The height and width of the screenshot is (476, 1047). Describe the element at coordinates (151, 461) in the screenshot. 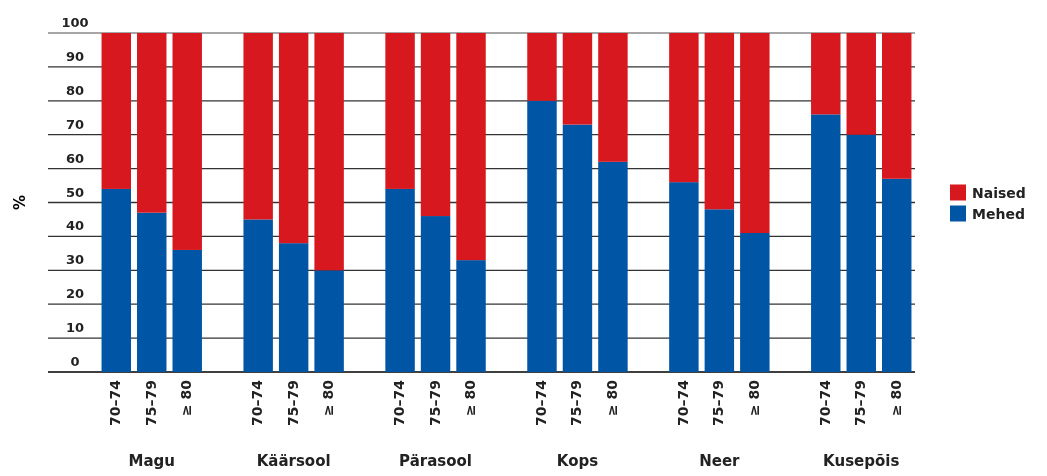

I see `text: Magu` at that location.